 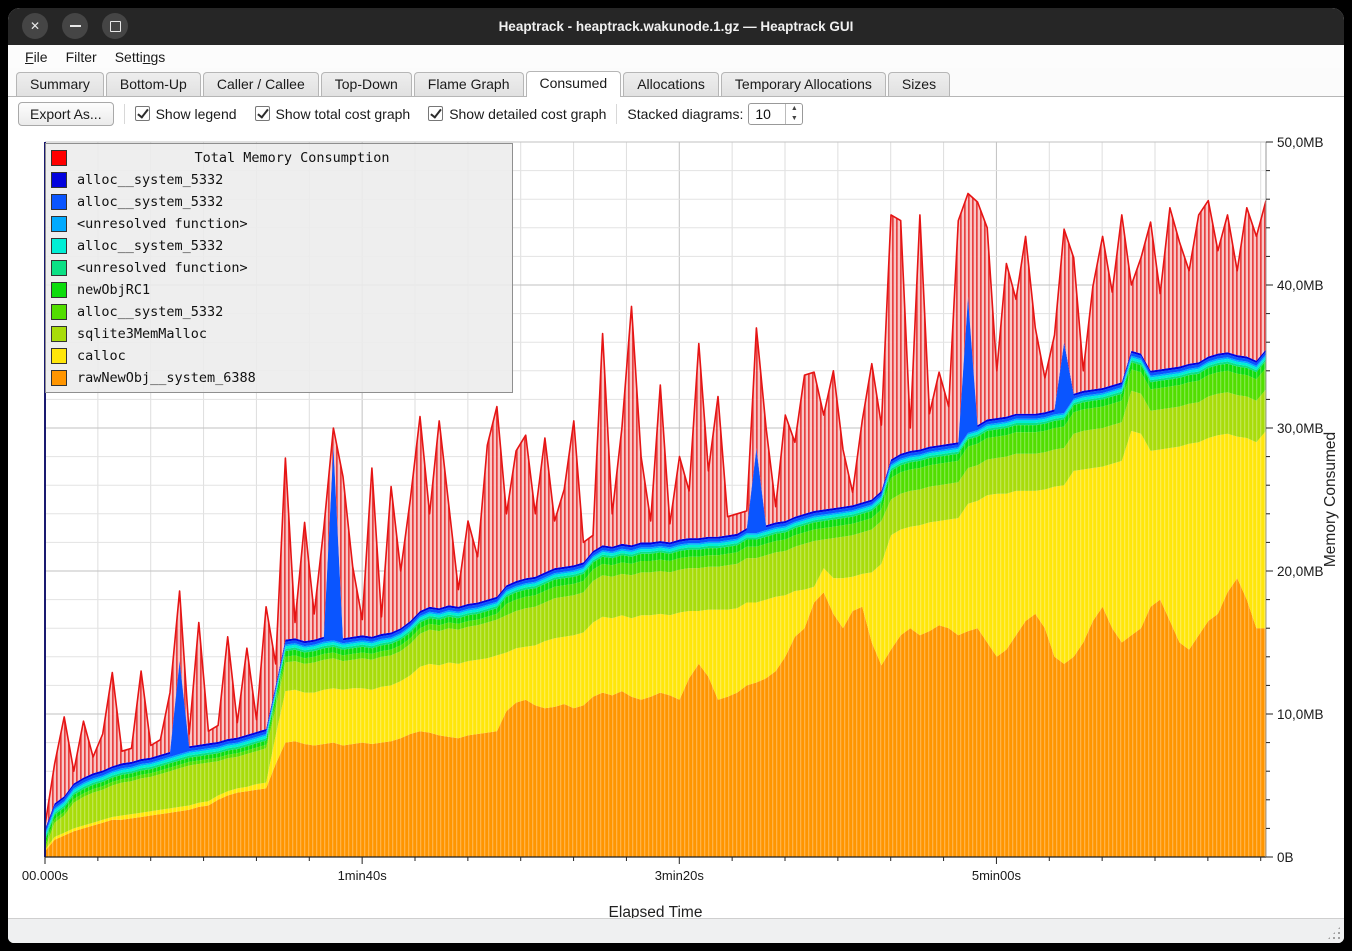 I want to click on legend-label: rawNewObj__system_6388, so click(x=166, y=378).